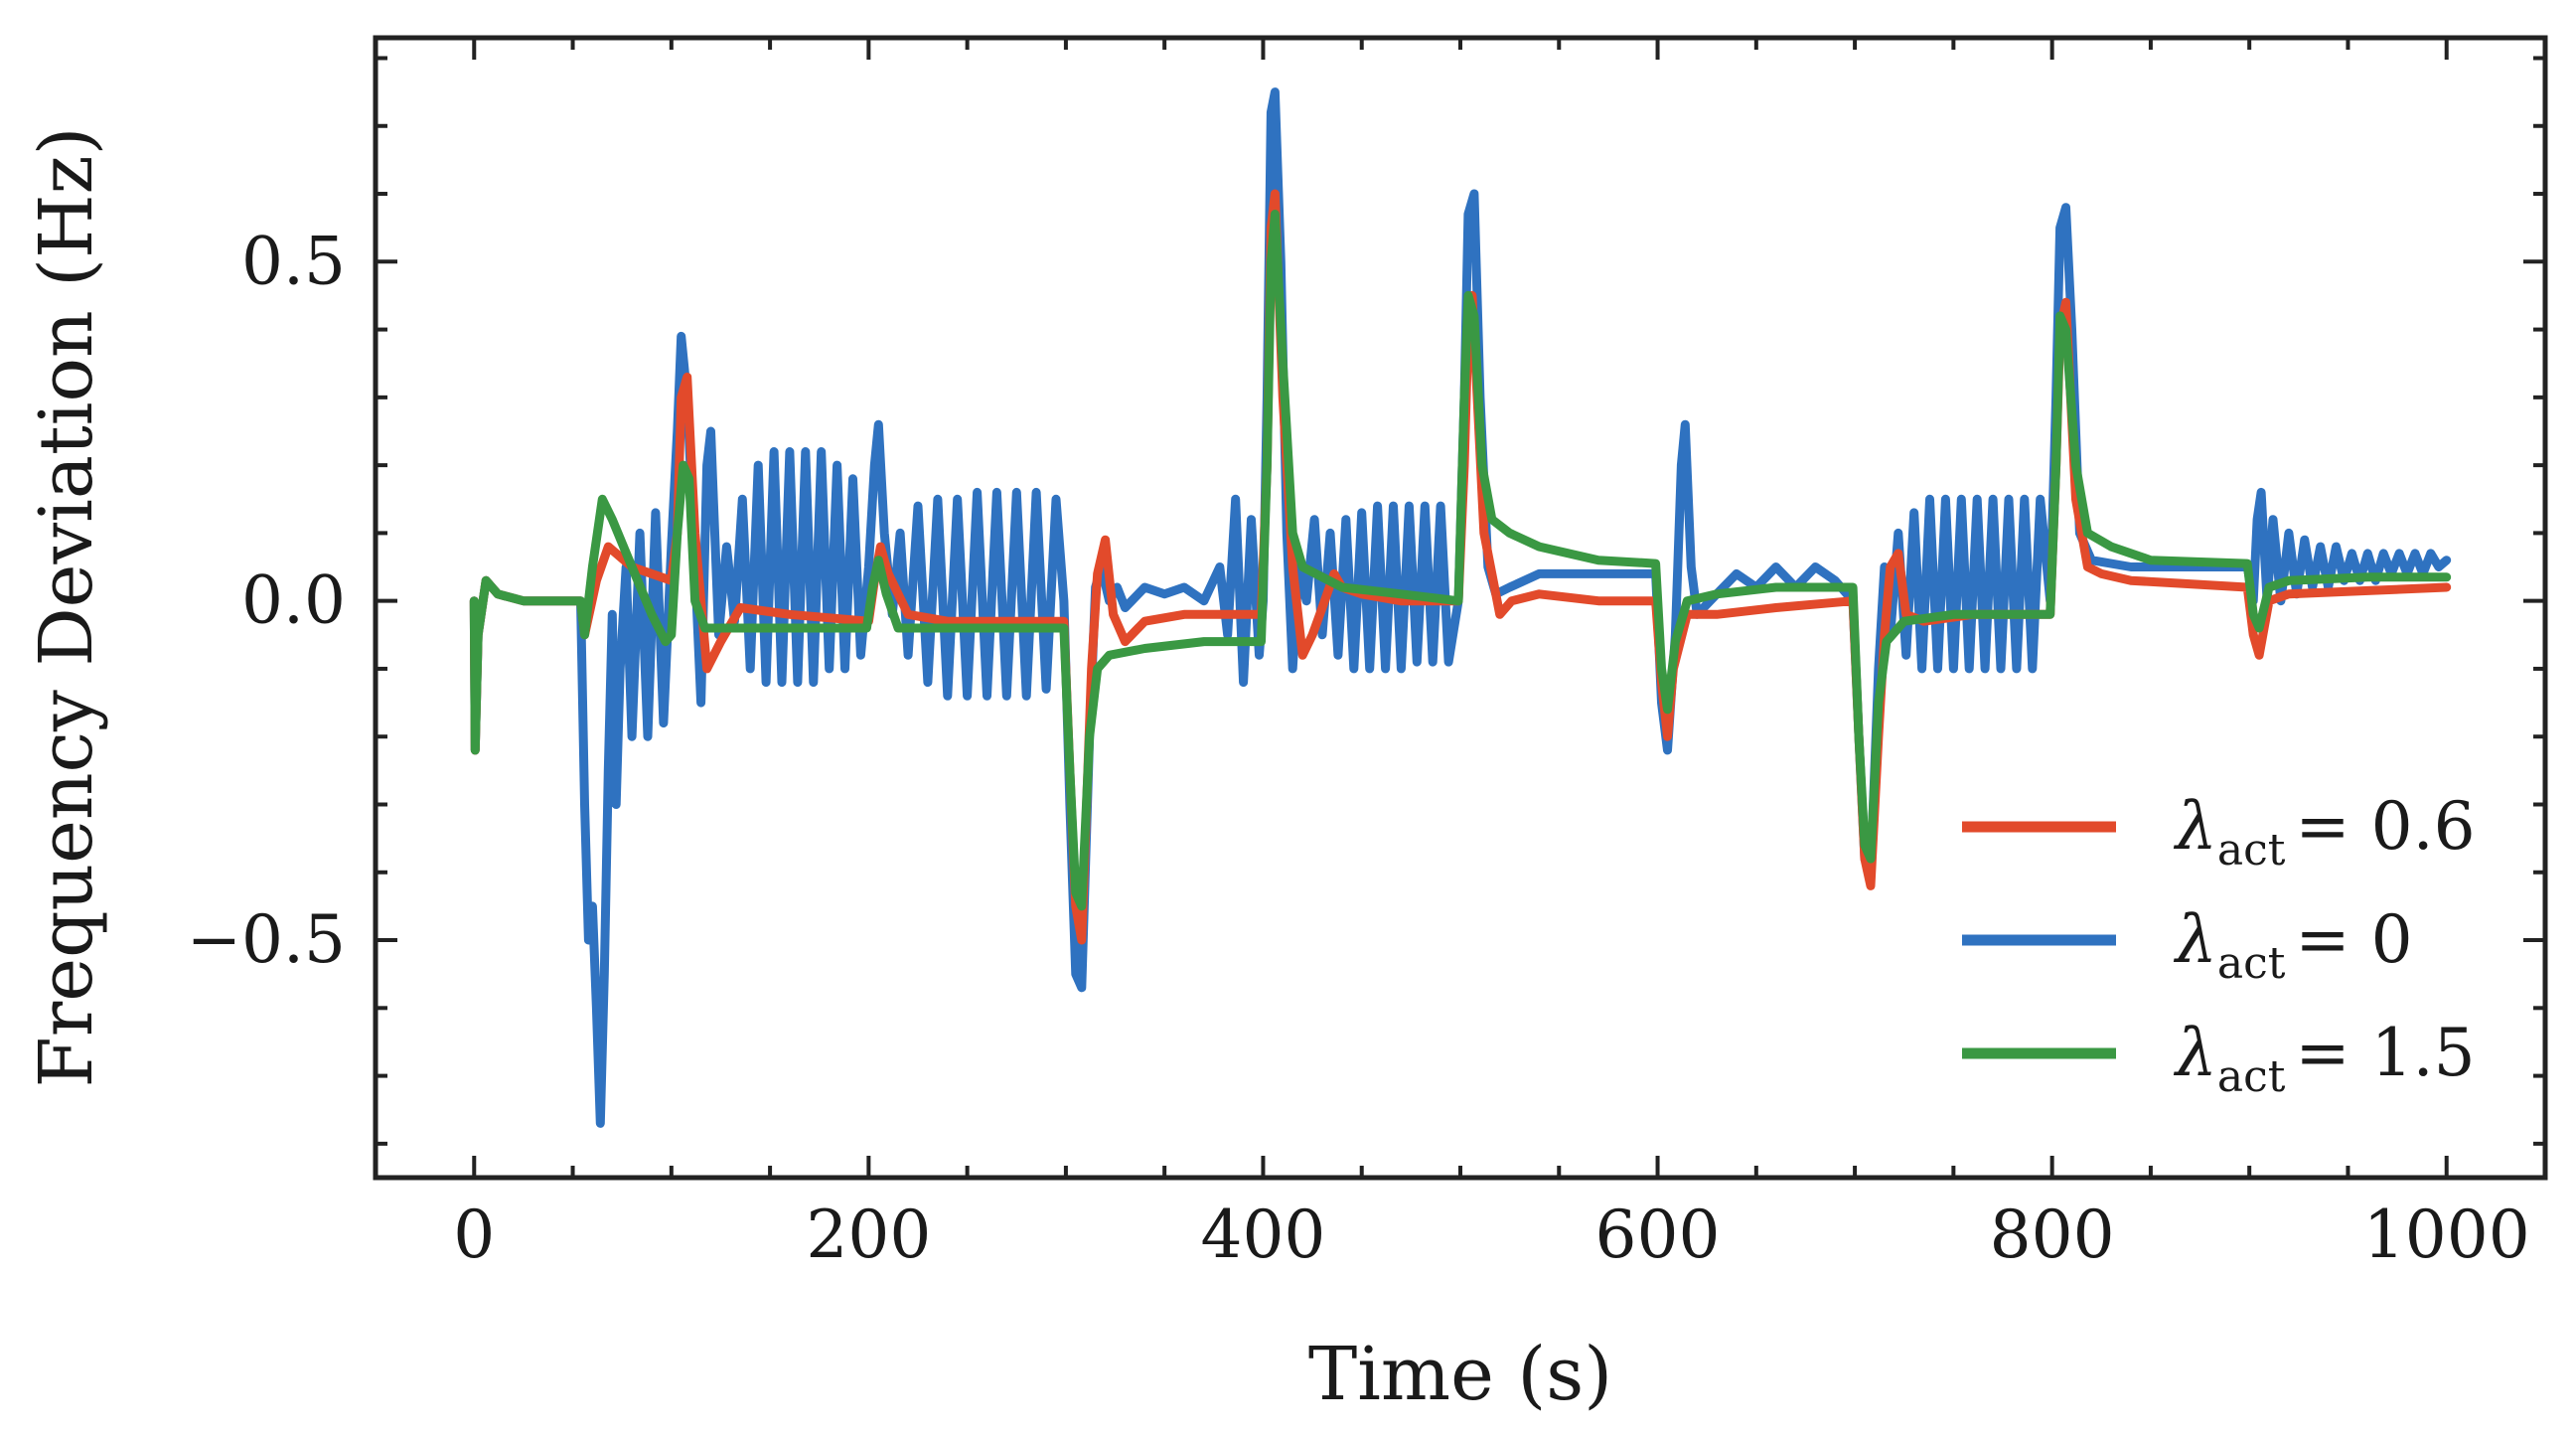  Describe the element at coordinates (266, 939) in the screenshot. I see `y-tick-label: −0.5` at that location.